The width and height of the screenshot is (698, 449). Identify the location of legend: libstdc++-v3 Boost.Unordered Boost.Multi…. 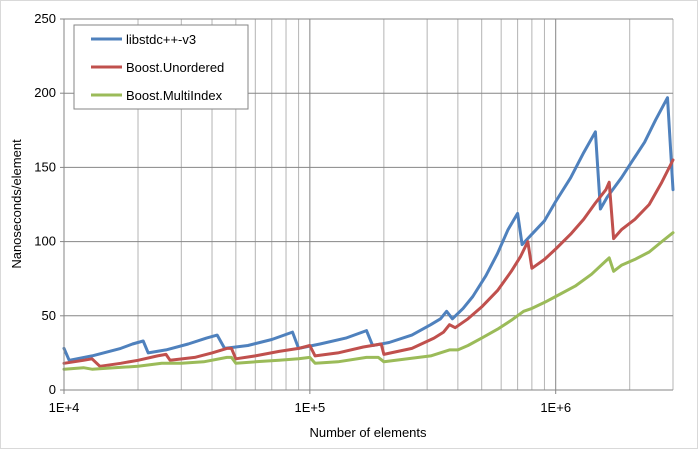
(161, 67).